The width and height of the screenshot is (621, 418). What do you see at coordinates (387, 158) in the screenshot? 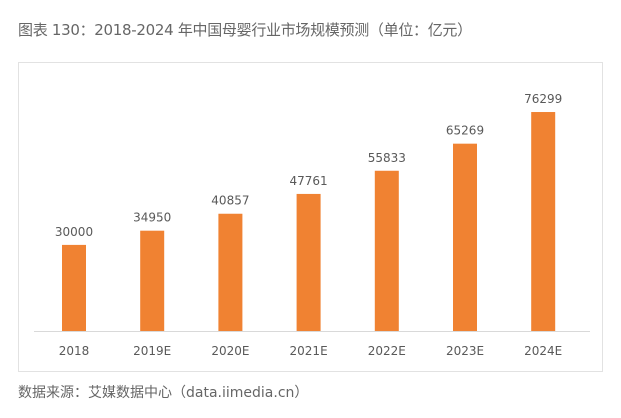
I see `data-label: 55833` at bounding box center [387, 158].